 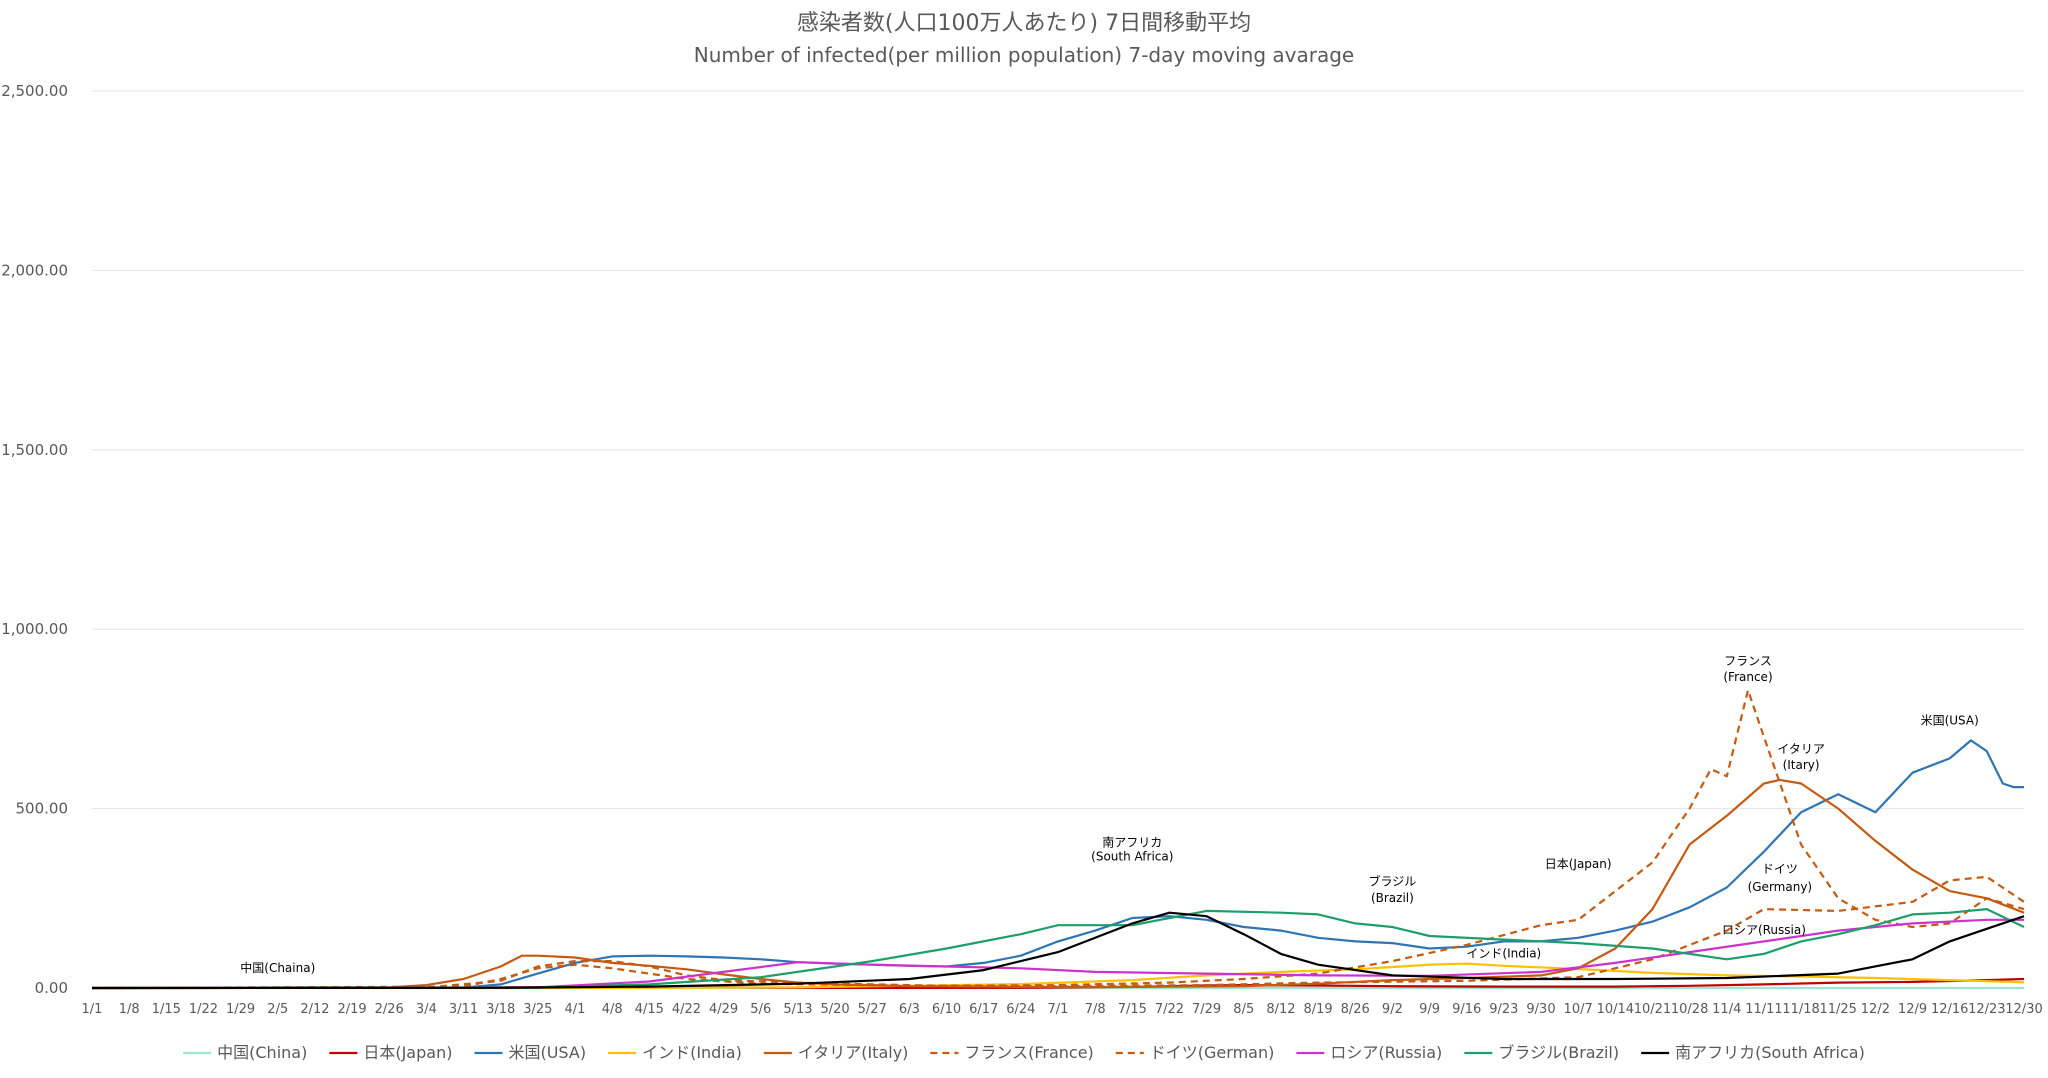 I want to click on x-tick-label: 12/9, so click(x=1912, y=1009).